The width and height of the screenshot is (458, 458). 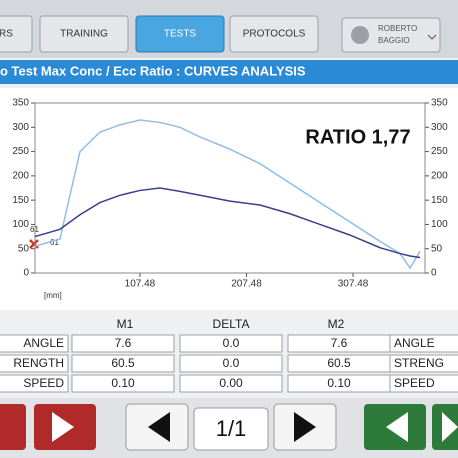 I want to click on y2-tick-label: 250, so click(x=439, y=151).